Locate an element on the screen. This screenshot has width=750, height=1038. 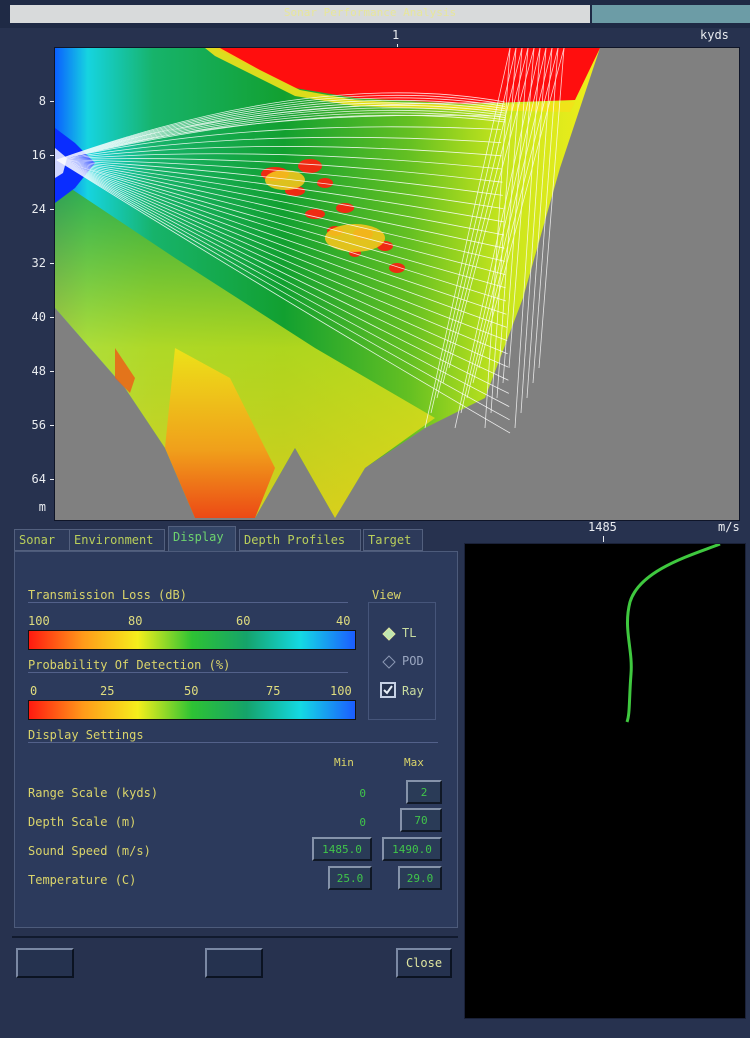
tl-tick: 60 is located at coordinates (243, 621).